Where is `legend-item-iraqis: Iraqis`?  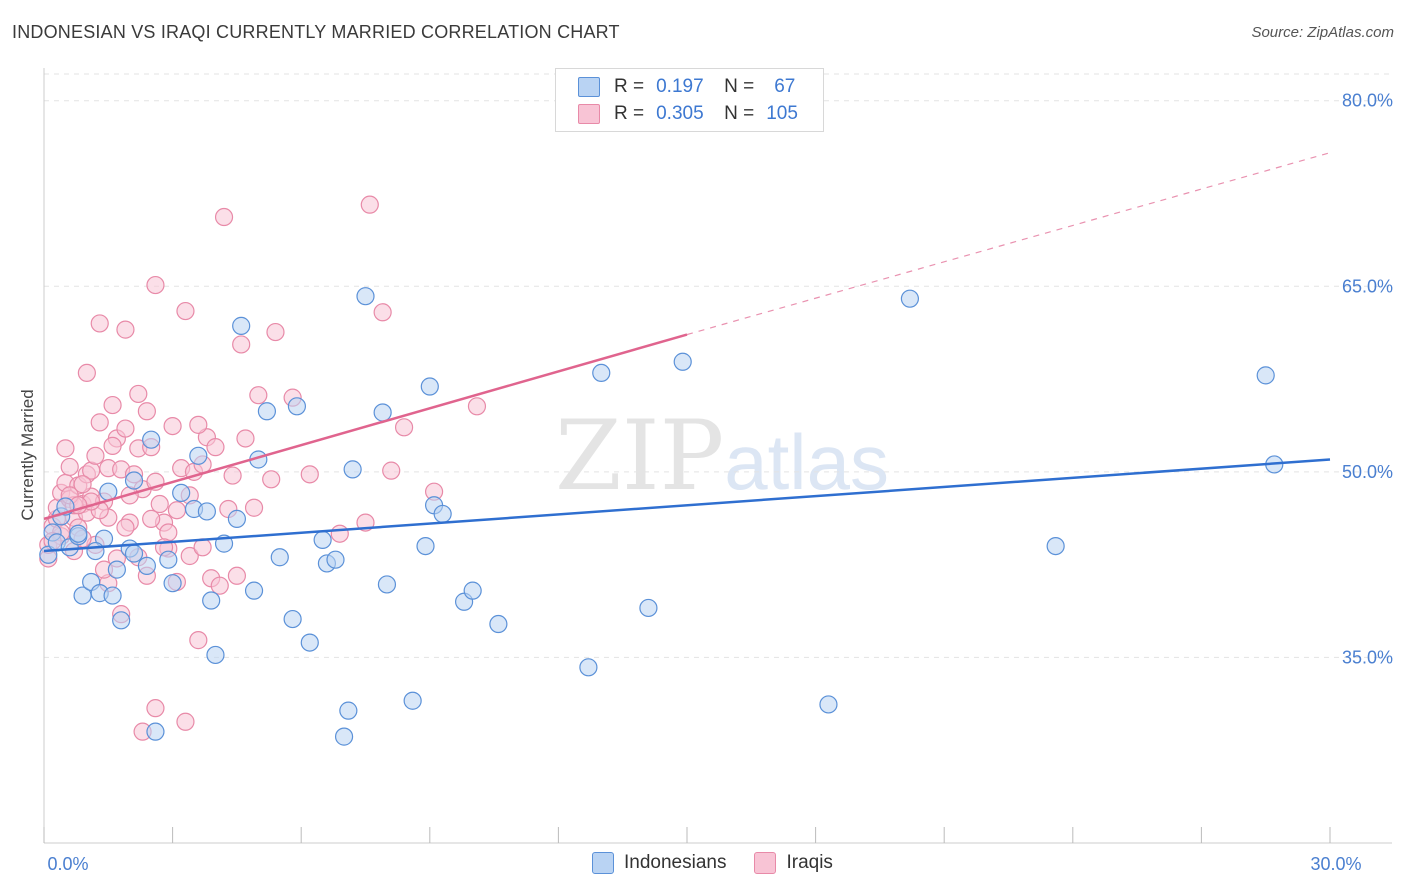 legend-item-iraqis: Iraqis is located at coordinates (793, 863).